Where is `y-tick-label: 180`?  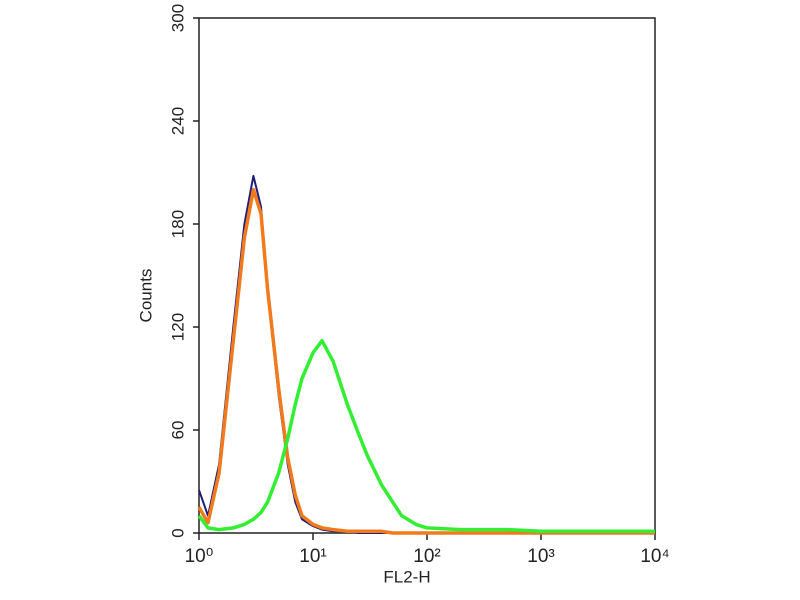
y-tick-label: 180 is located at coordinates (177, 224).